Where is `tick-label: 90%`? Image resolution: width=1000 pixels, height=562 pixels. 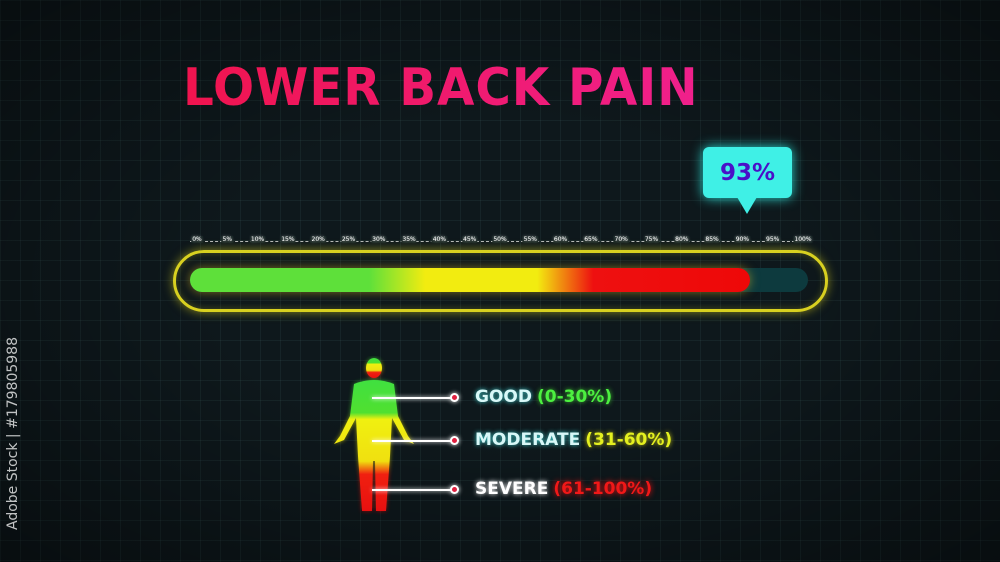 tick-label: 90% is located at coordinates (742, 239).